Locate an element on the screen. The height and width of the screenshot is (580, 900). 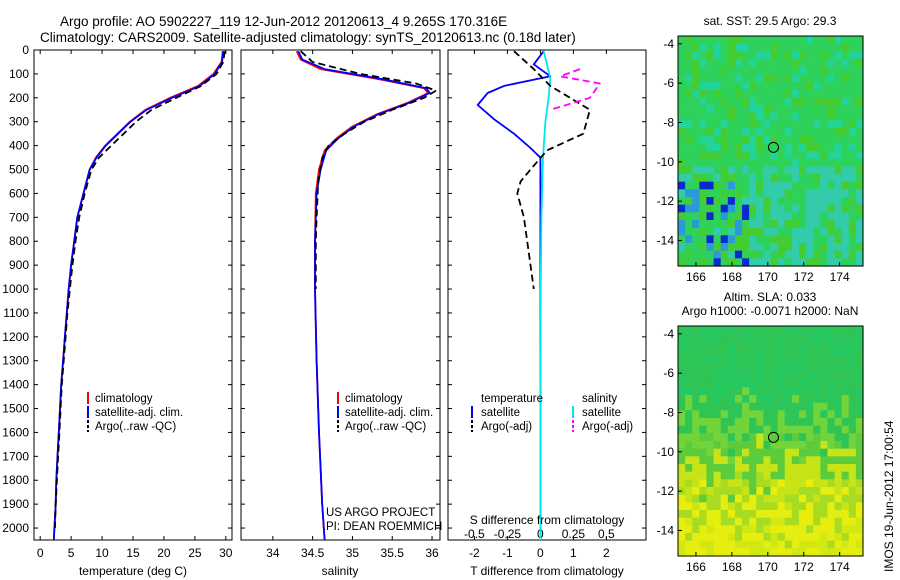
pi-annotation: PI: DEAN ROEMMICH is located at coordinates (384, 527).